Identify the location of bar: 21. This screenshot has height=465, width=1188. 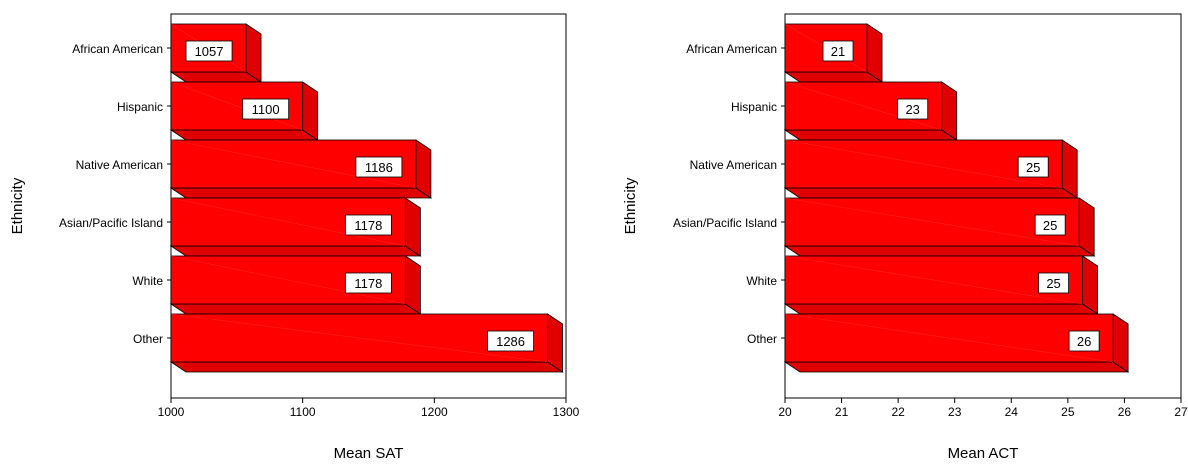
(833, 53).